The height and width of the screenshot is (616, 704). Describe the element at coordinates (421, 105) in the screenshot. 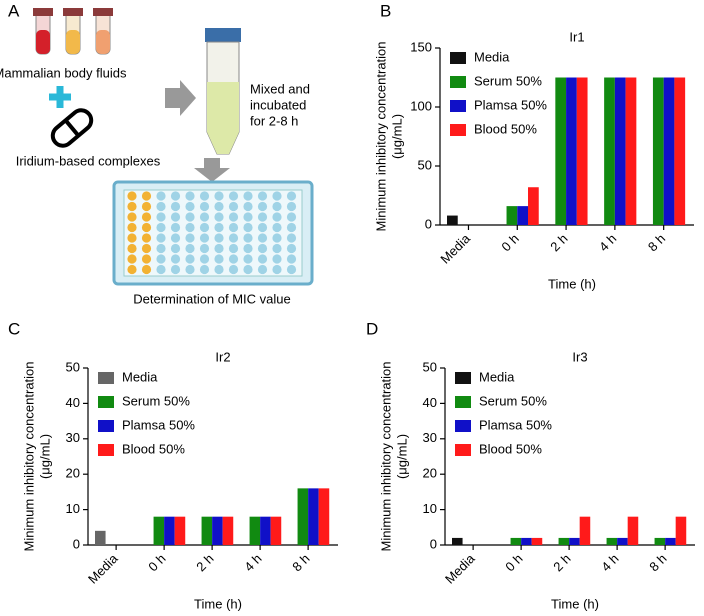

I see `y-tick-label: 100` at that location.